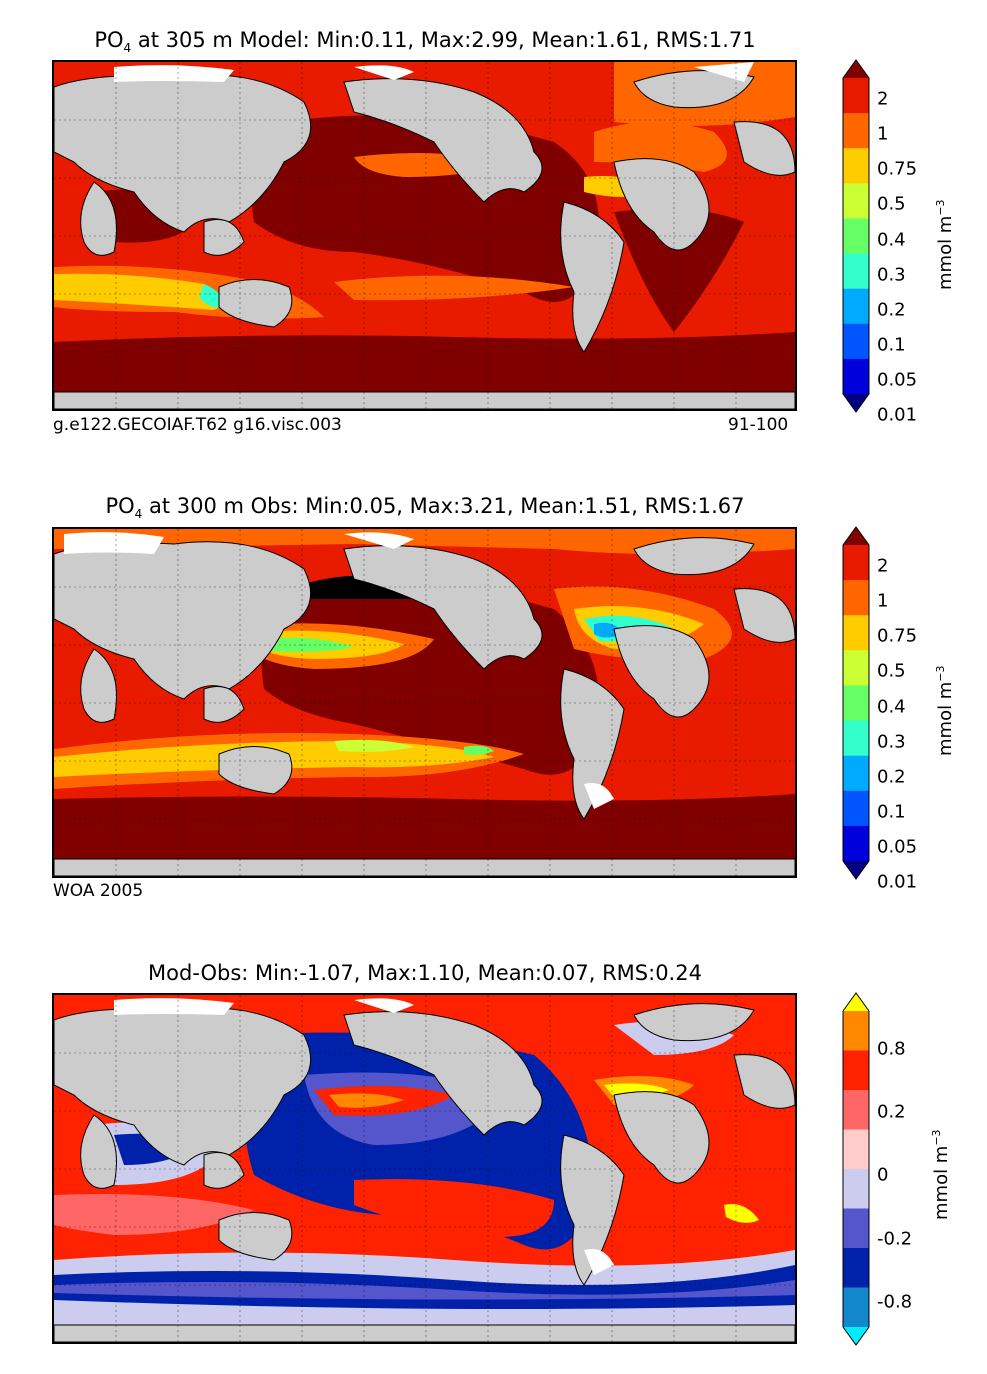  What do you see at coordinates (891, 1049) in the screenshot?
I see `colorbar-tick-label: 0.8` at bounding box center [891, 1049].